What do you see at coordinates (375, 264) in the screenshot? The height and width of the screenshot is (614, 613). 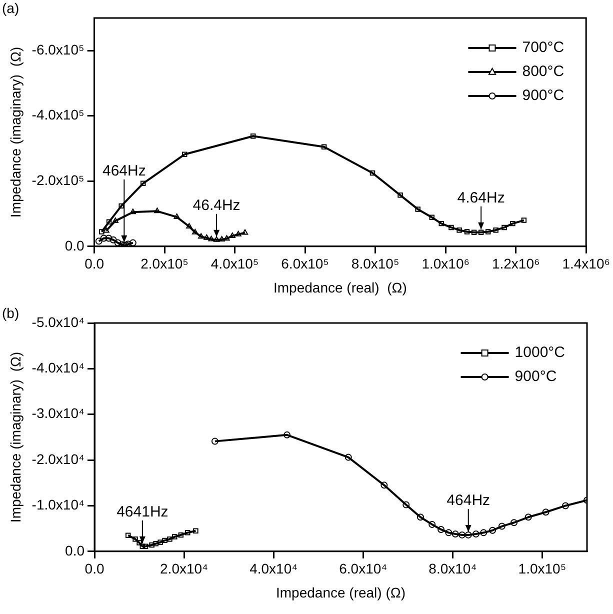 I see `x-tick-label: 8.0x10⁵` at bounding box center [375, 264].